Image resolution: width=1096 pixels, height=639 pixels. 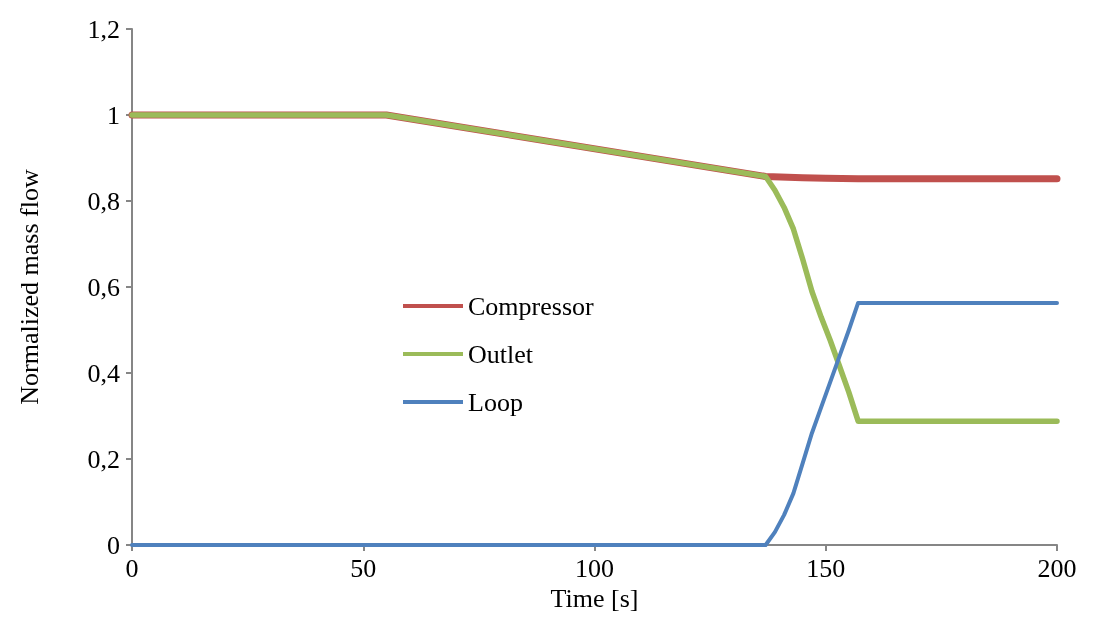 What do you see at coordinates (594, 568) in the screenshot?
I see `x-tick-label: 100` at bounding box center [594, 568].